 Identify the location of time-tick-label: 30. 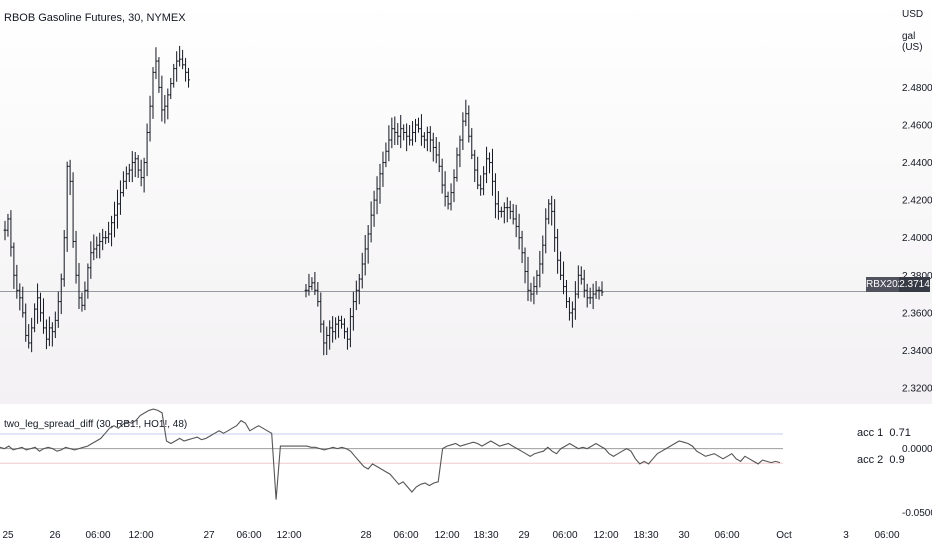
(684, 535).